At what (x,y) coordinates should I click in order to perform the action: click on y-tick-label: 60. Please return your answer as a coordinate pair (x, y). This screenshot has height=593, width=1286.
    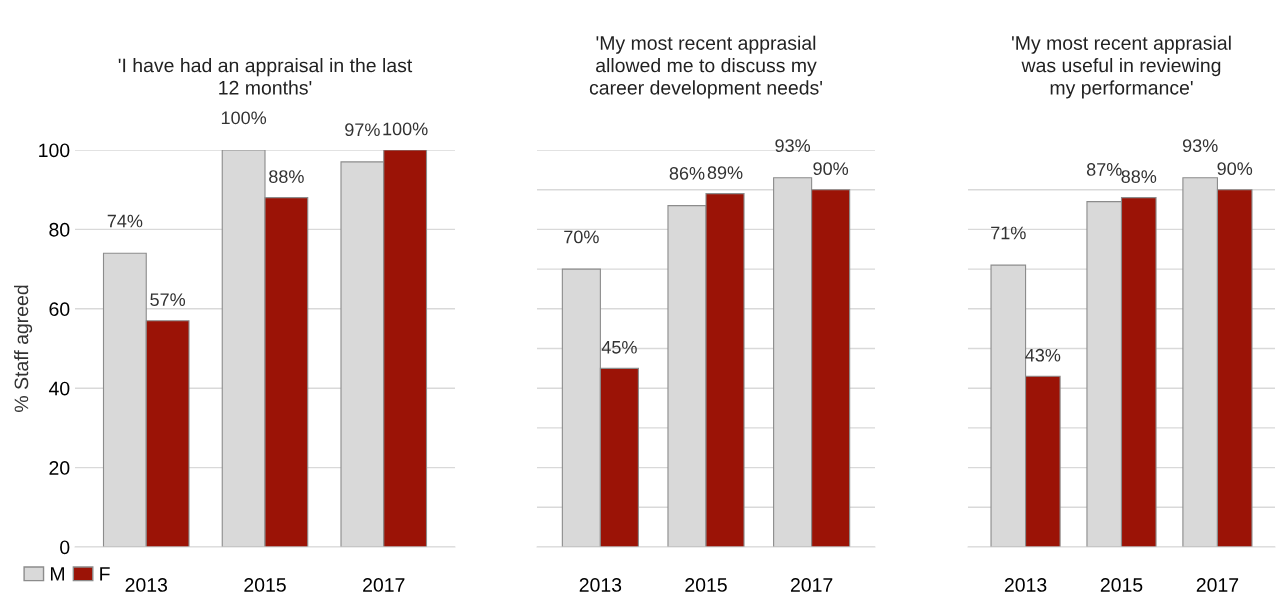
    Looking at the image, I should click on (59, 309).